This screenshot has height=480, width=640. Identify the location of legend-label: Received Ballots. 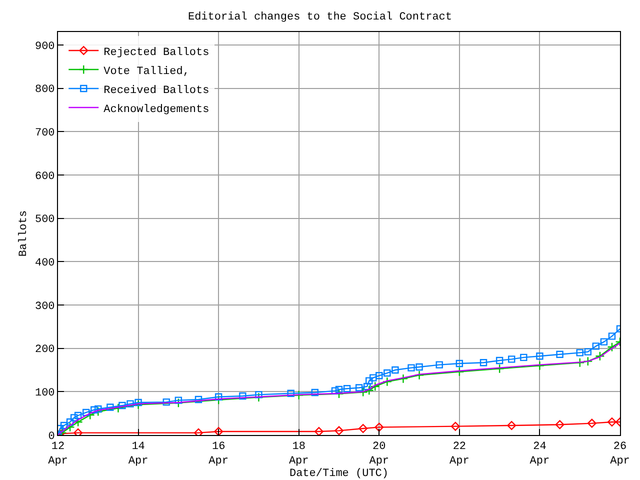
(157, 90).